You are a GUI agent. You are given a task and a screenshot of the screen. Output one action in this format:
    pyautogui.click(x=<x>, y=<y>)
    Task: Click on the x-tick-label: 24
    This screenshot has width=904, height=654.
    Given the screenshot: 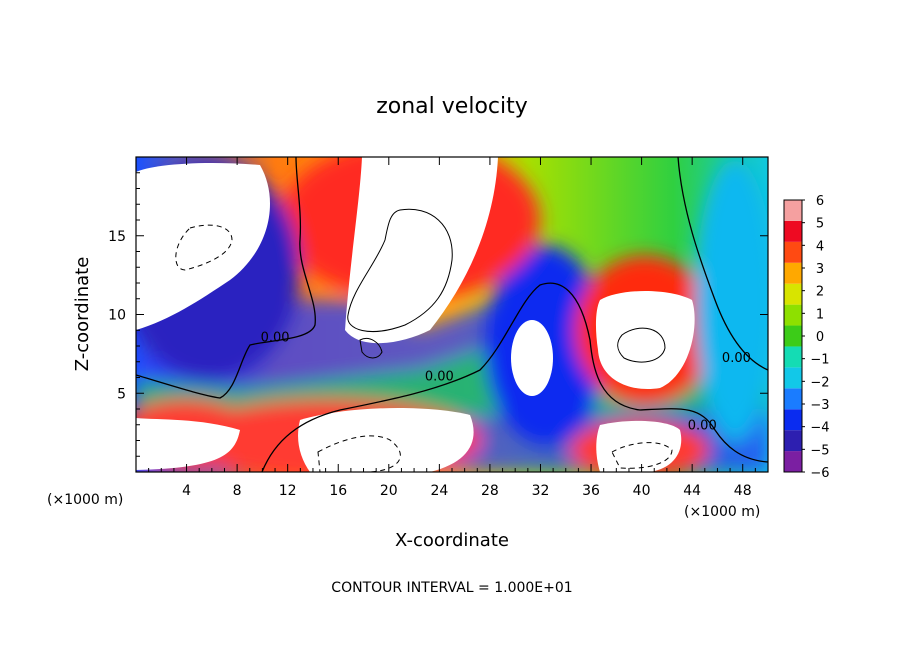 What is the action you would take?
    pyautogui.click(x=439, y=491)
    